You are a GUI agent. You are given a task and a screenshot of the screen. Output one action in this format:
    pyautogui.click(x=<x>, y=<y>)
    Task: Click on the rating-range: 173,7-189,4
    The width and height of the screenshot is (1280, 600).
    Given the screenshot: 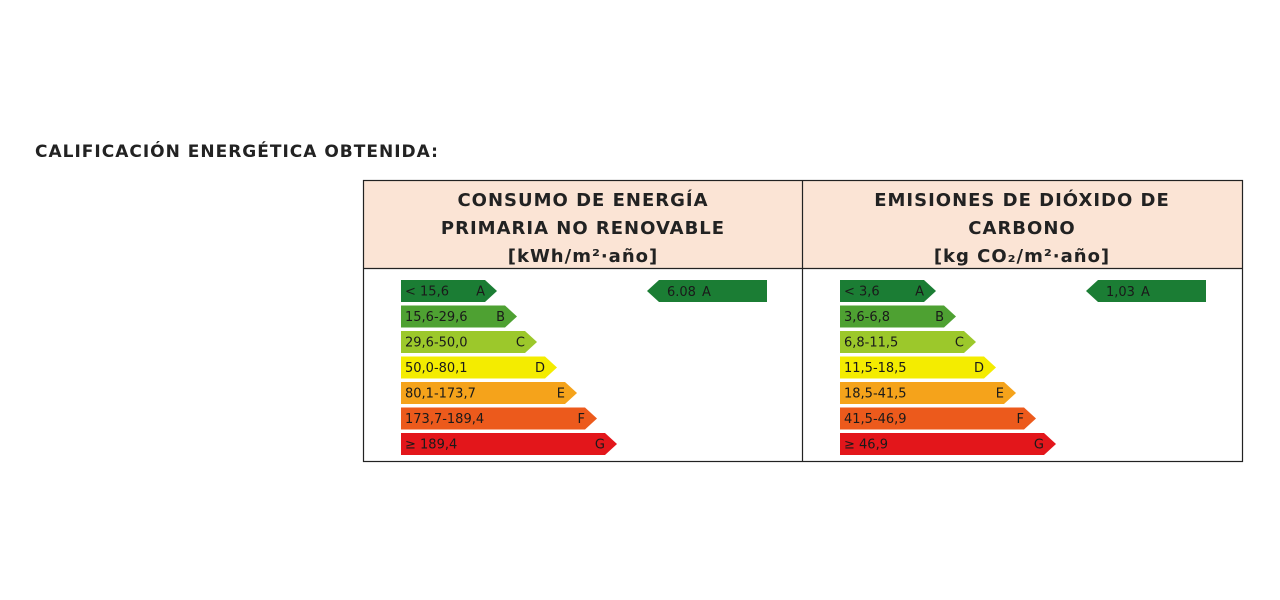 What is the action you would take?
    pyautogui.click(x=444, y=419)
    